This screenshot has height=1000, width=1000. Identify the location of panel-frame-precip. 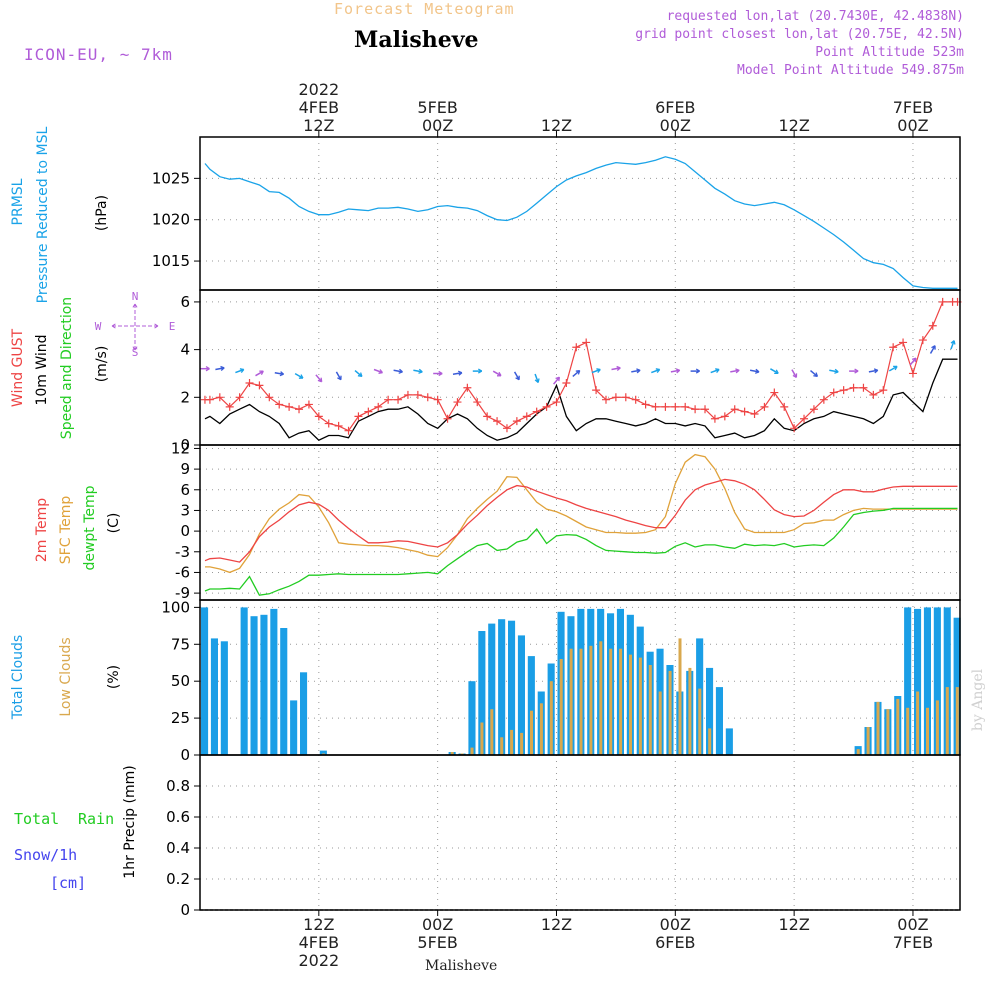
(580, 832).